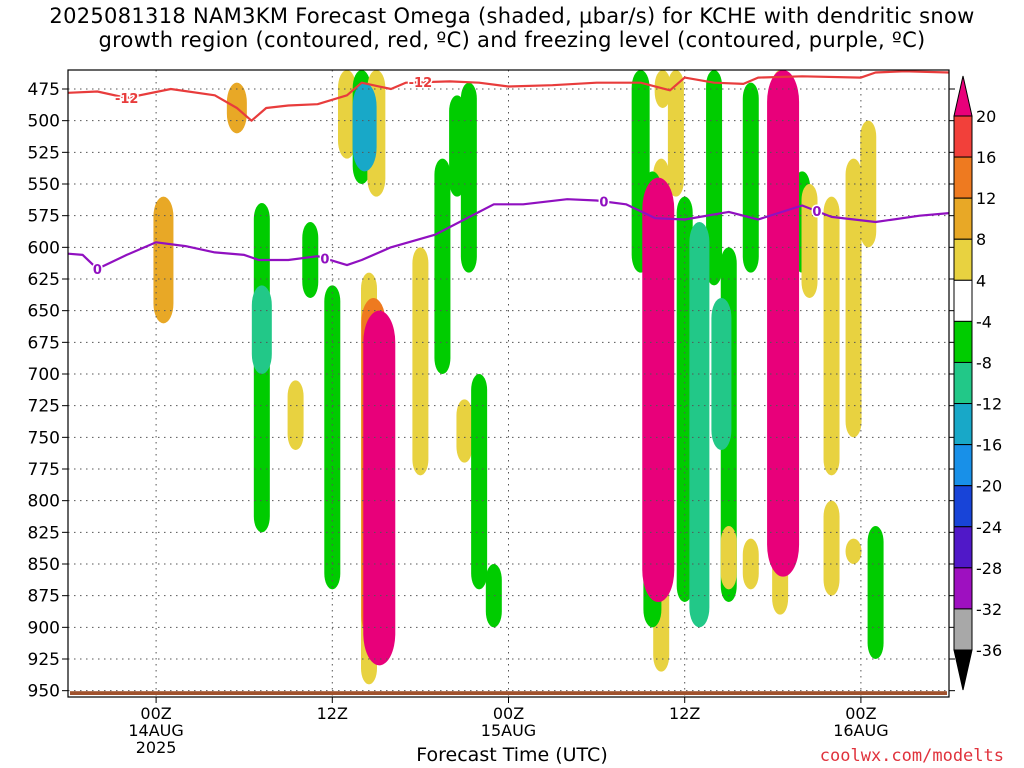  I want to click on terrain-strip, so click(508, 693).